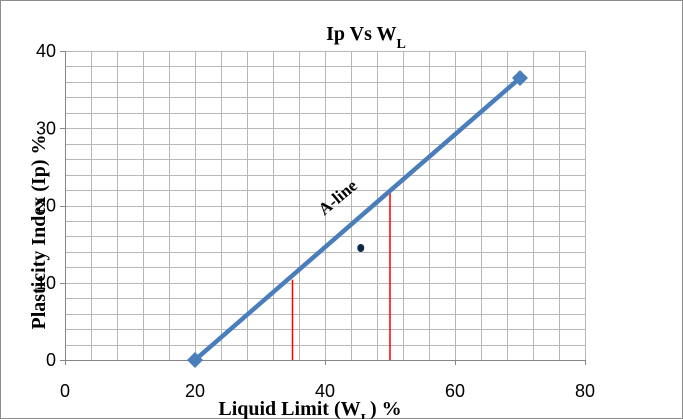 The image size is (683, 419). Describe the element at coordinates (341, 275) in the screenshot. I see `reference-lines` at that location.